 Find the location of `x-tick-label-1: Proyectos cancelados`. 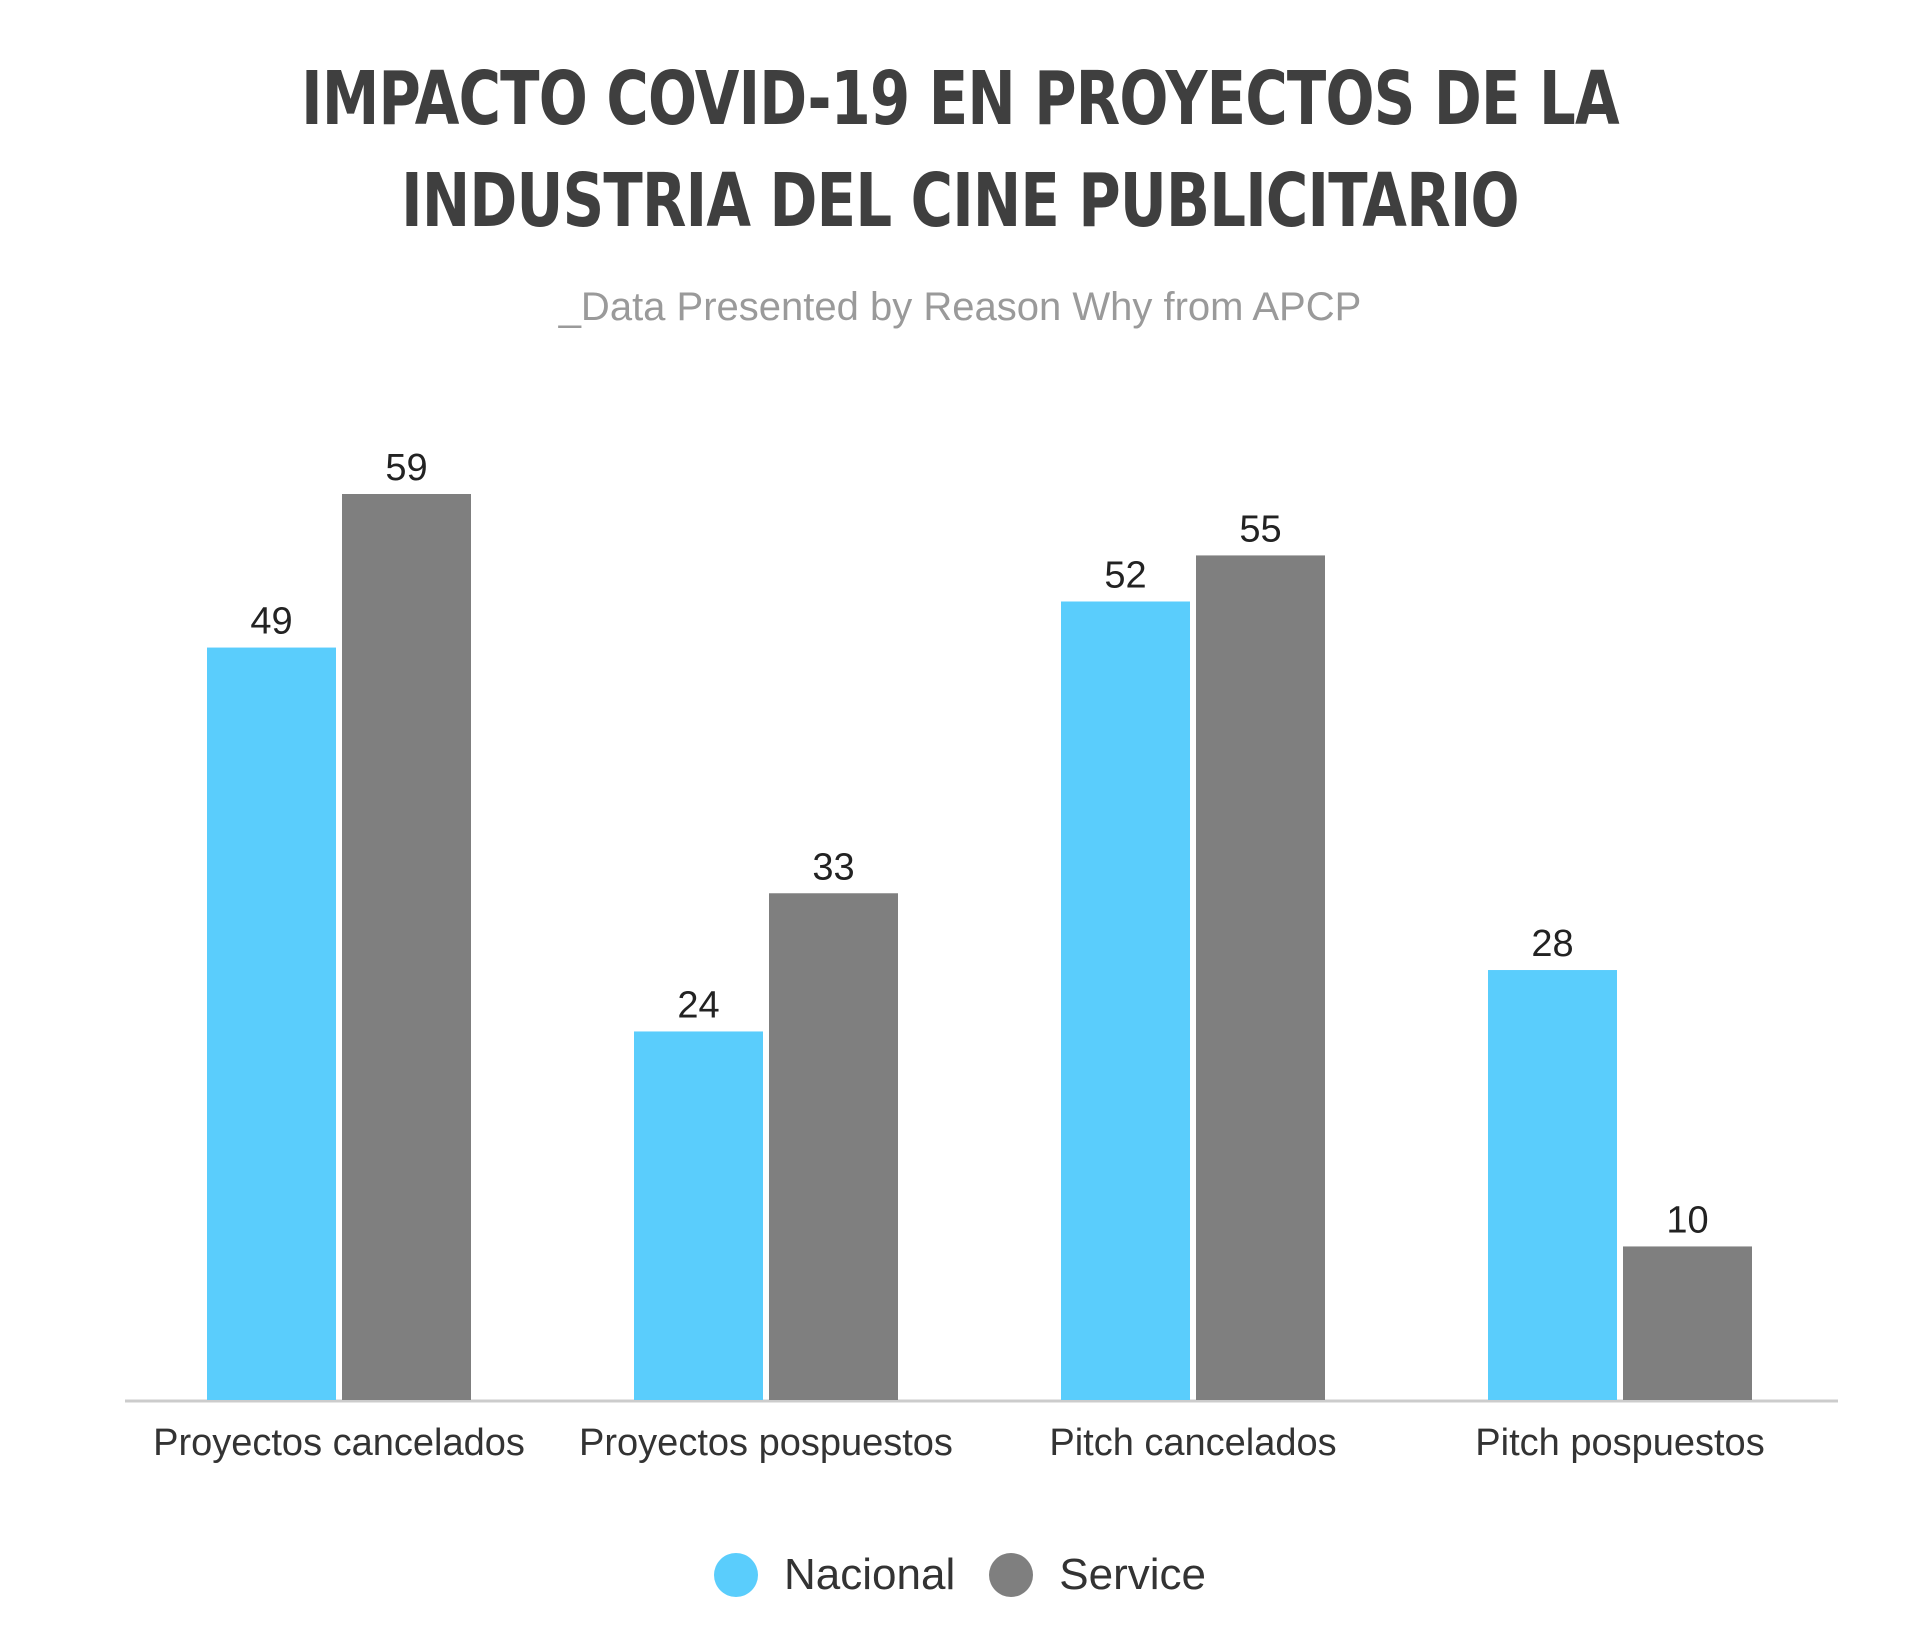

x-tick-label-1: Proyectos cancelados is located at coordinates (339, 1443).